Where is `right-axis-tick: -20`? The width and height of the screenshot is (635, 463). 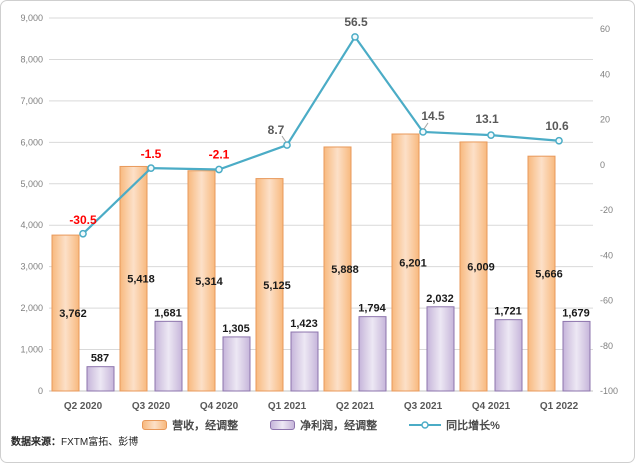 right-axis-tick: -20 is located at coordinates (606, 210).